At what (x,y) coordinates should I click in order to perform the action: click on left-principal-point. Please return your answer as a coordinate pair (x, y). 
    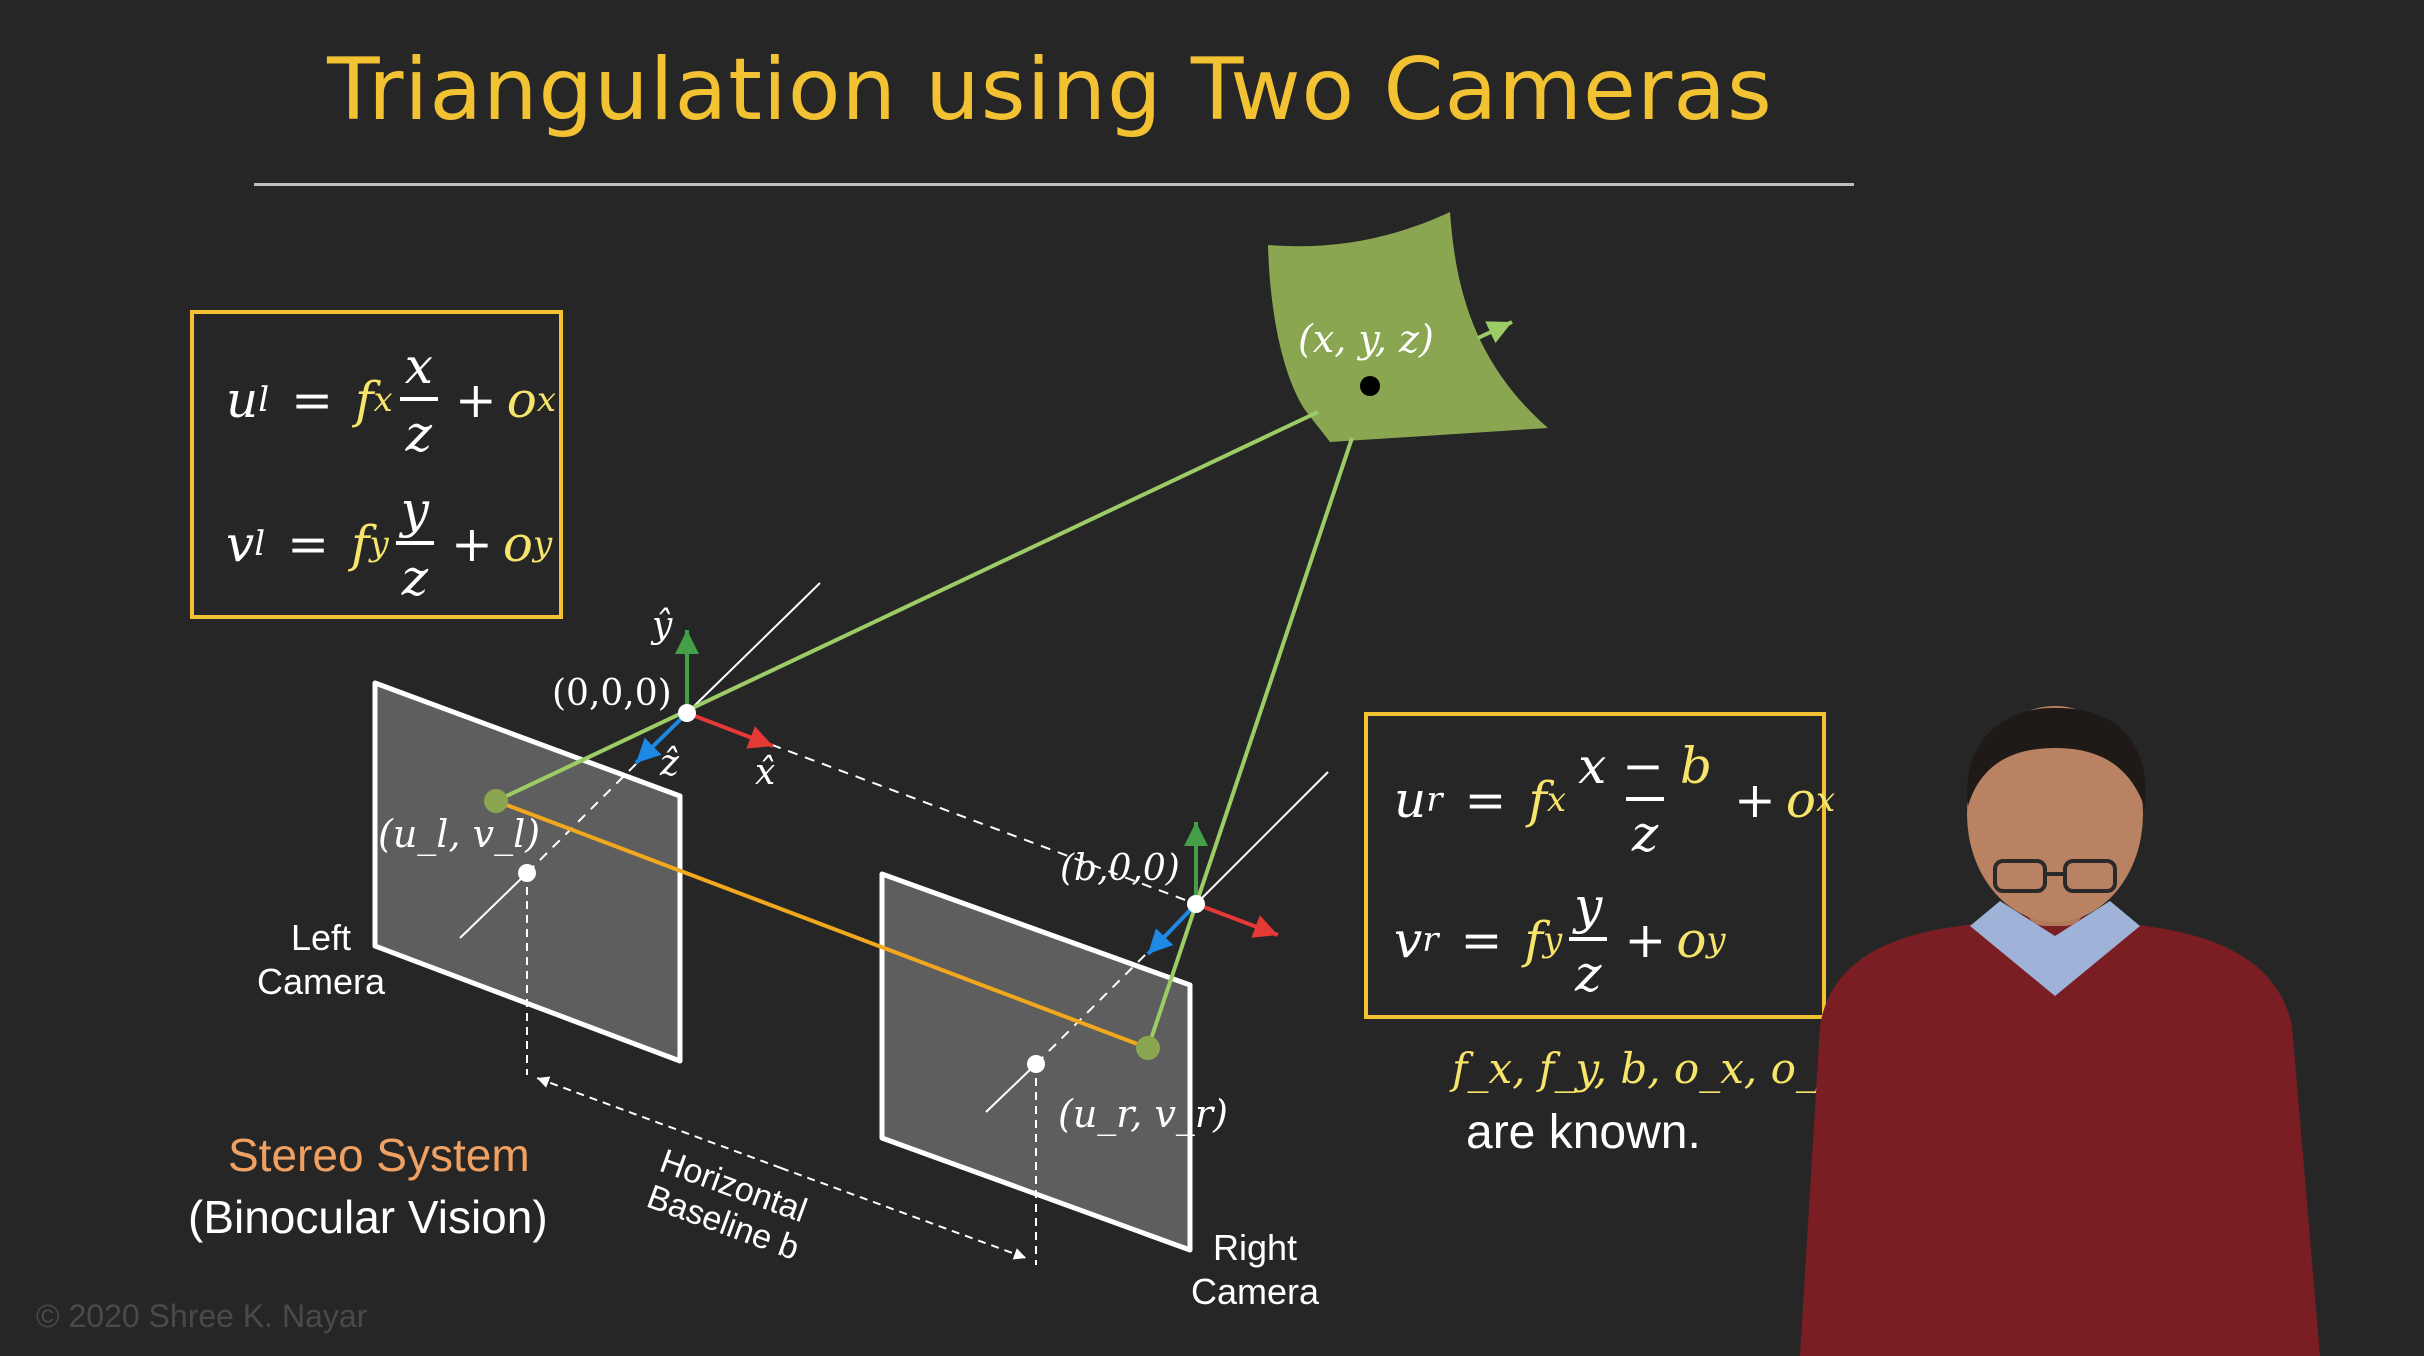
    Looking at the image, I should click on (527, 873).